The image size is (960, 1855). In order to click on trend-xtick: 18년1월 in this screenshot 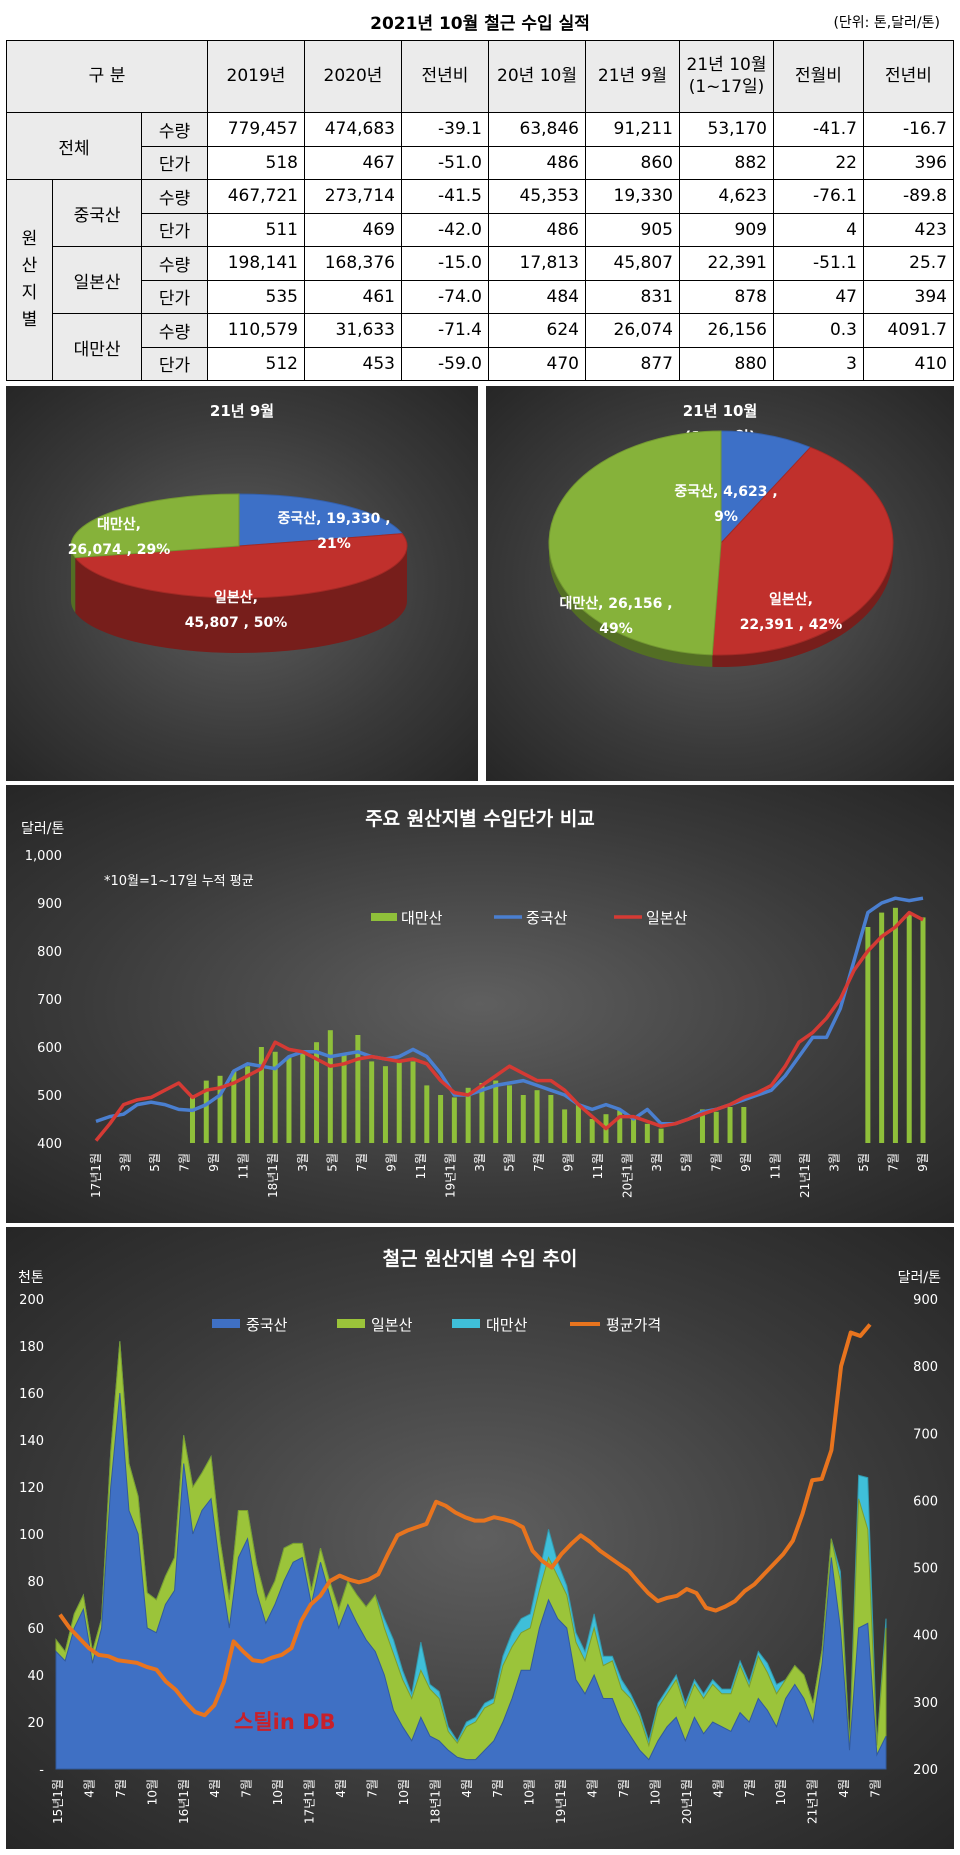, I will do `click(435, 1801)`.